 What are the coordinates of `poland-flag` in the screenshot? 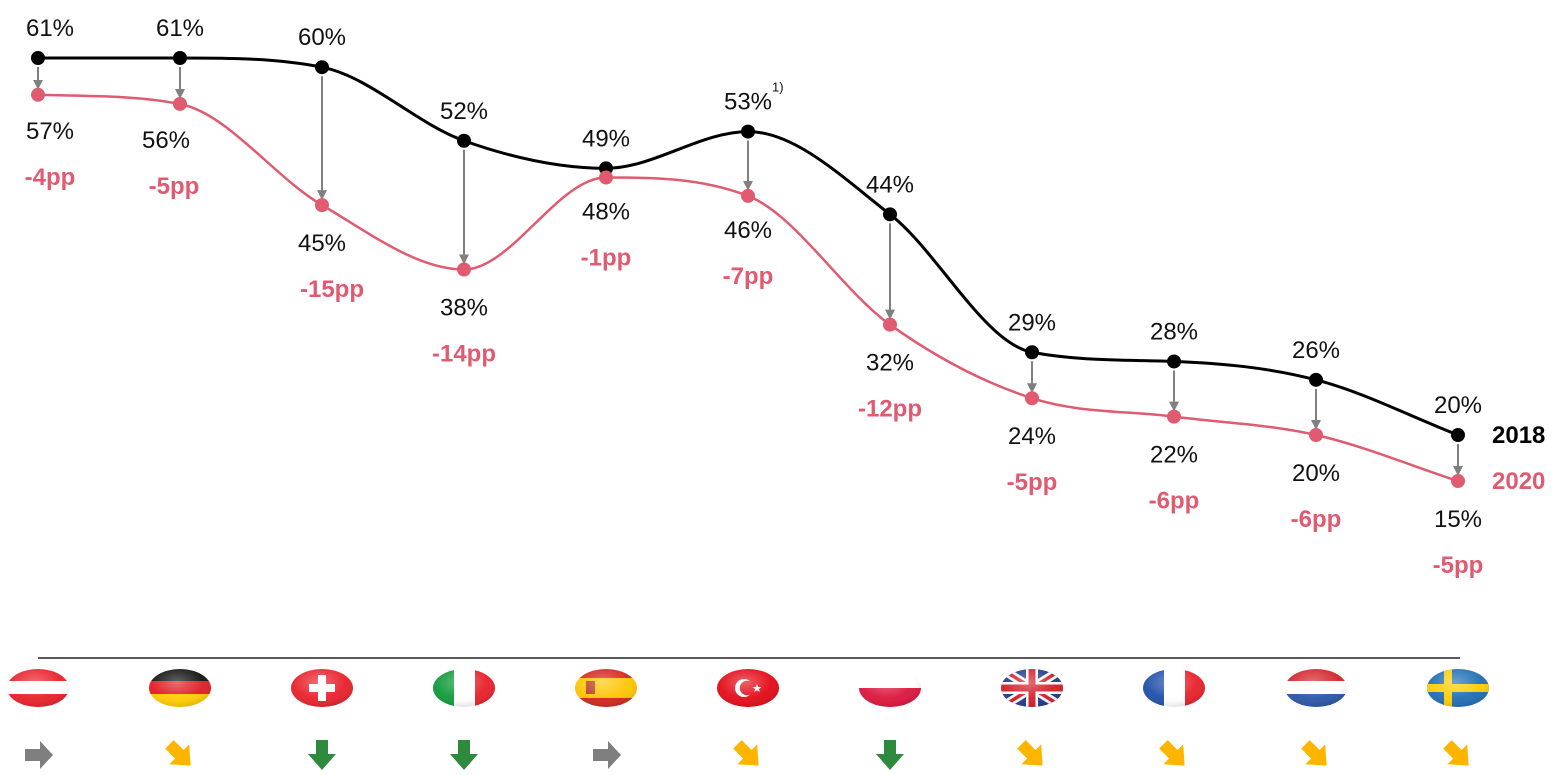 It's located at (890, 688).